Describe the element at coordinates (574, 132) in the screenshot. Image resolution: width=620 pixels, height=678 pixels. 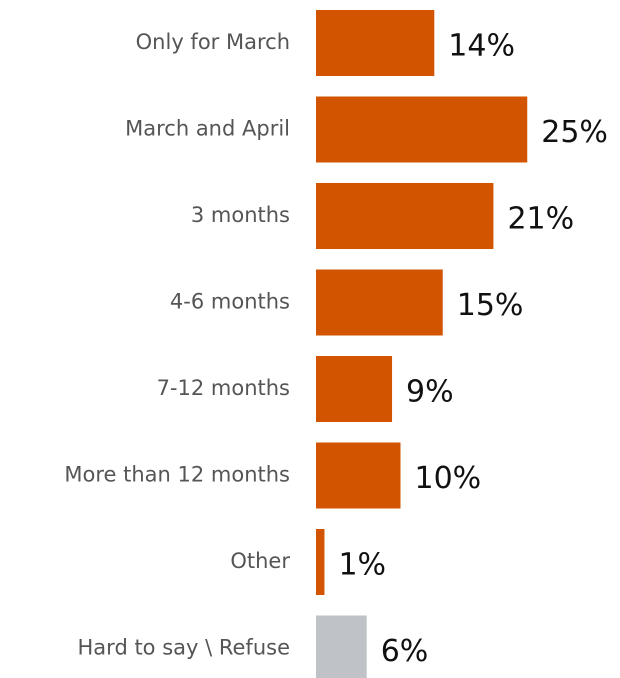
I see `value-label: 25%` at that location.